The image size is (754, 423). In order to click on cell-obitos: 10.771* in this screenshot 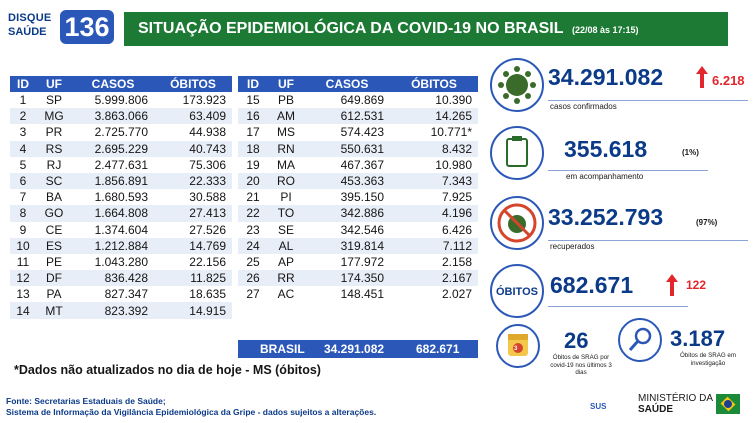, I will do `click(451, 132)`.